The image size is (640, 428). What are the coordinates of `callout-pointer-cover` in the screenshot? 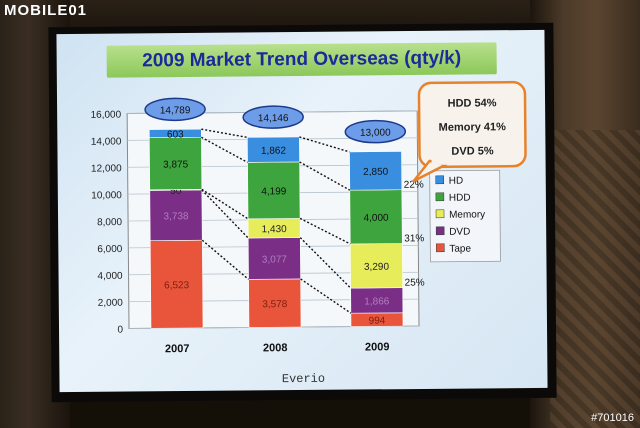 It's located at (439, 160).